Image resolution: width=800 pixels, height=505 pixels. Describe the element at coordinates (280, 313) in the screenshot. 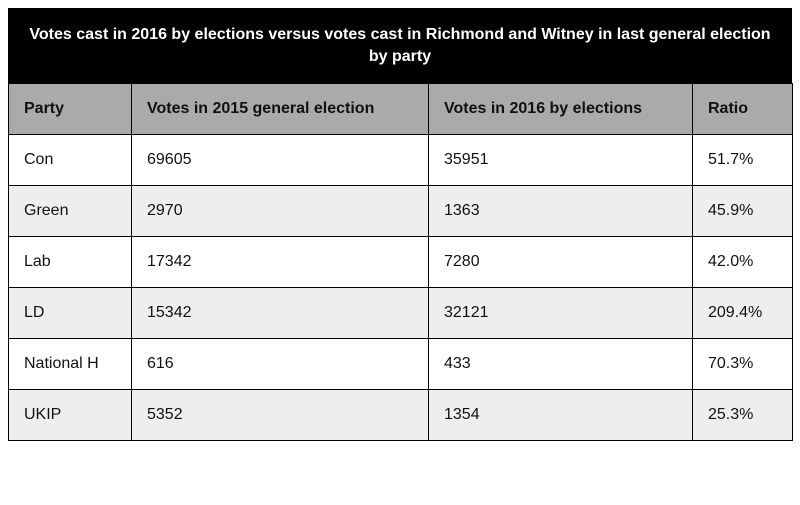

I see `cell-votes-2015: 15342` at that location.